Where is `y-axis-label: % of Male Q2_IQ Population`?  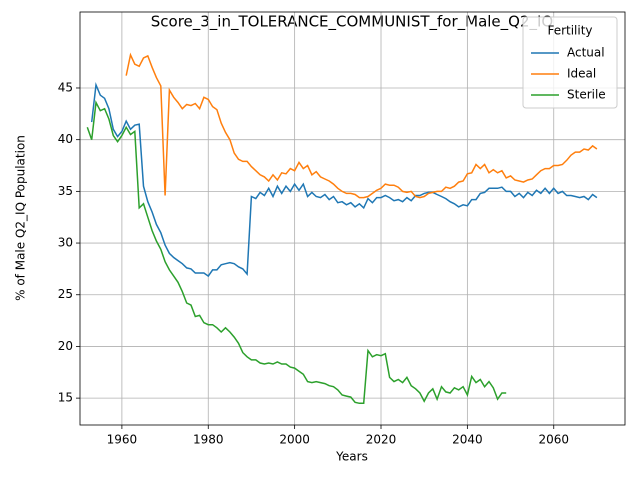
y-axis-label: % of Male Q2_IQ Population is located at coordinates (21, 218).